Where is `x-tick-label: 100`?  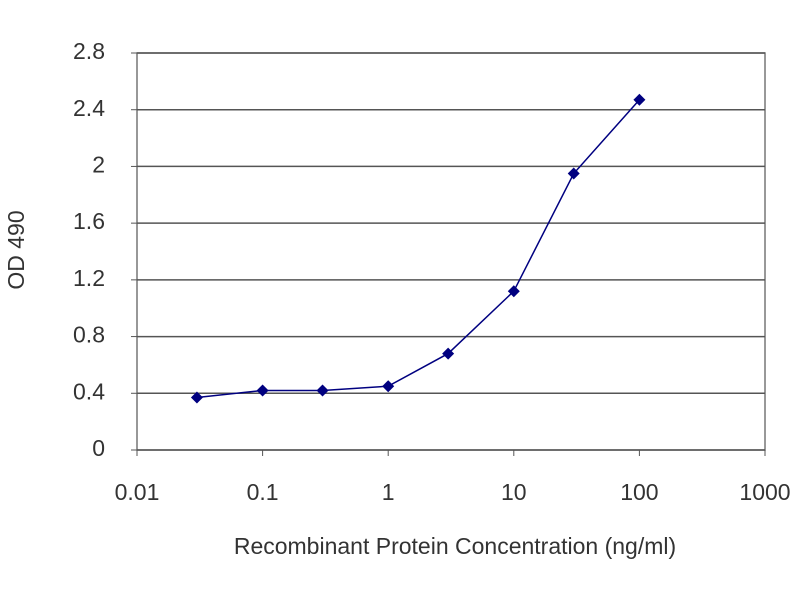
x-tick-label: 100 is located at coordinates (639, 492).